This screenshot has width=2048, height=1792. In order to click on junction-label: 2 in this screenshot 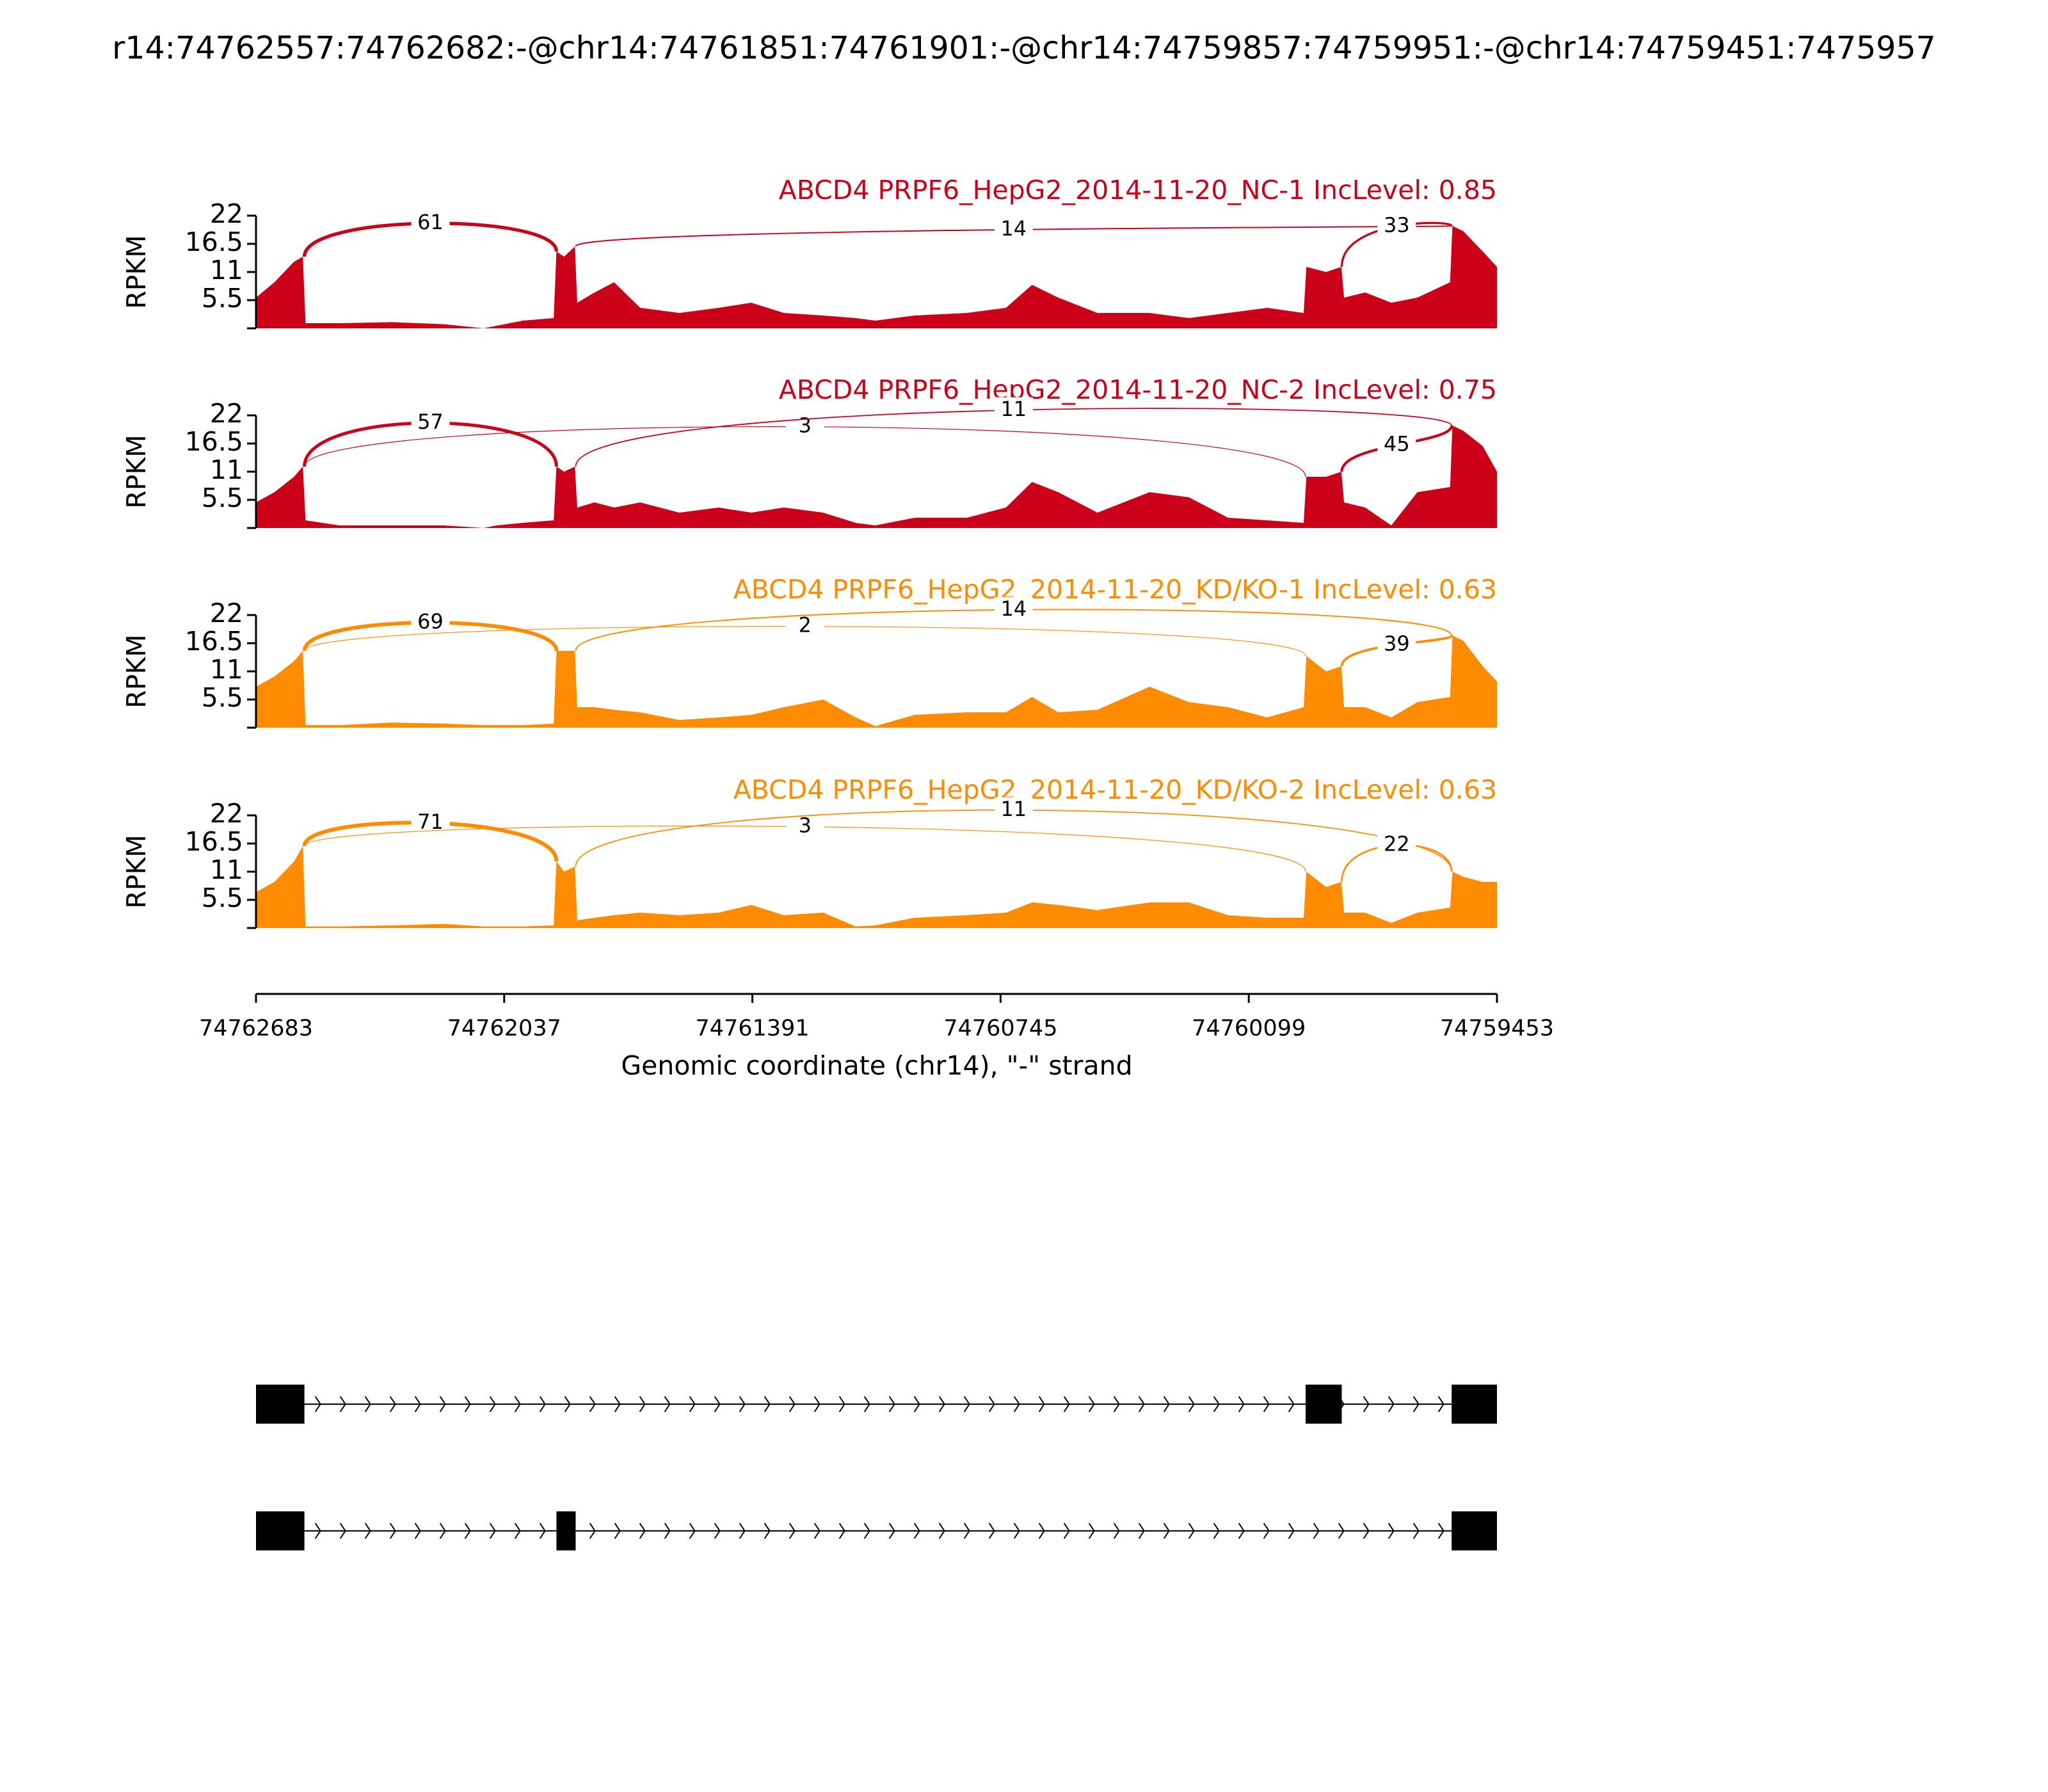, I will do `click(805, 625)`.